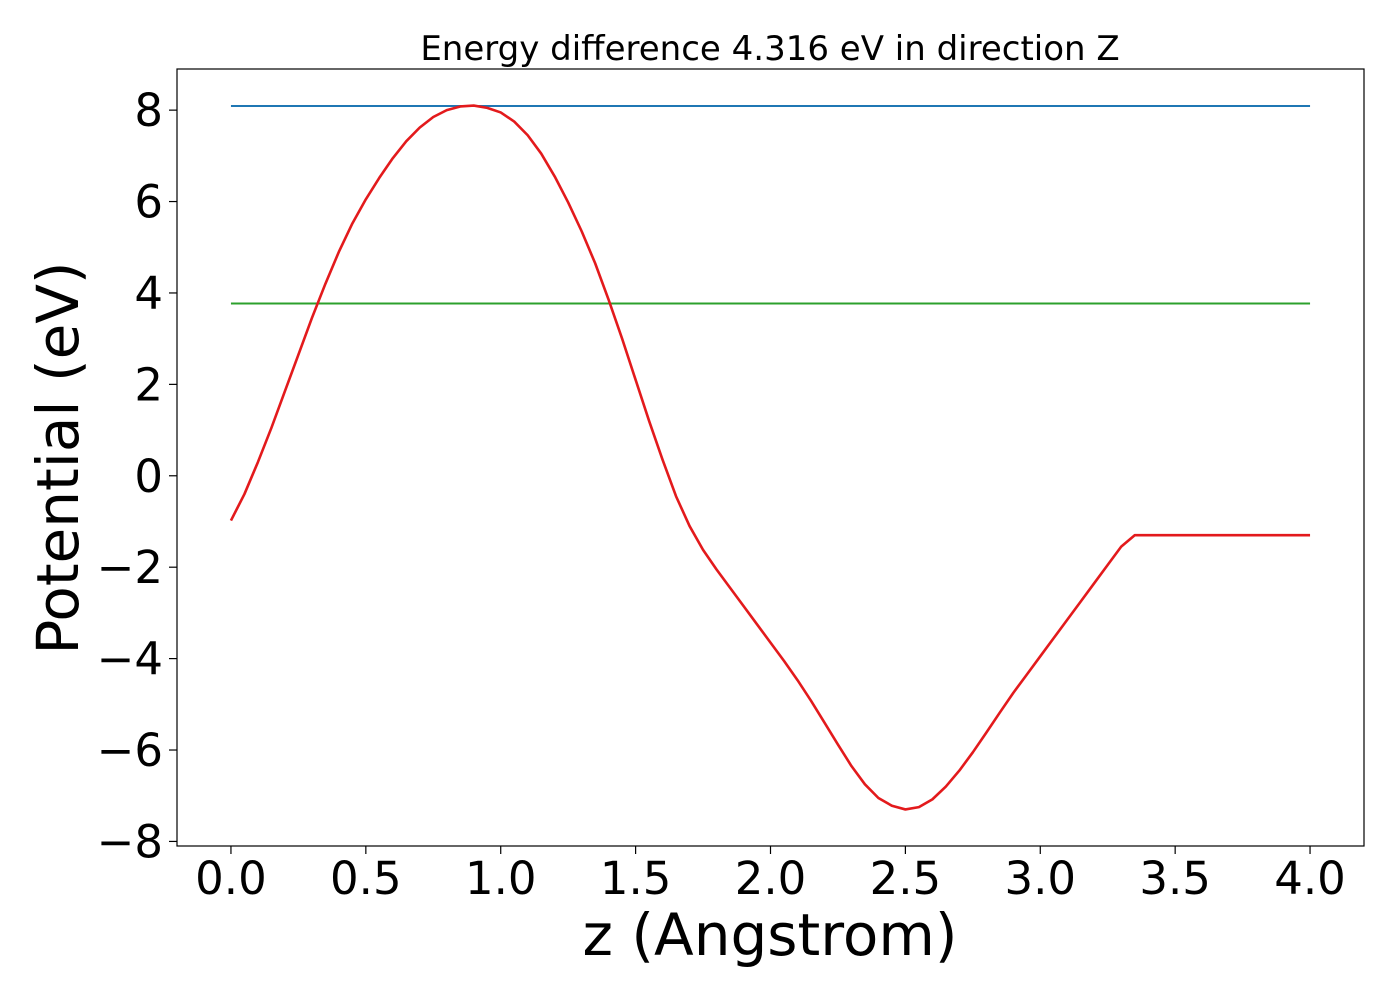  Describe the element at coordinates (148, 202) in the screenshot. I see `y-tick-label: 6` at that location.